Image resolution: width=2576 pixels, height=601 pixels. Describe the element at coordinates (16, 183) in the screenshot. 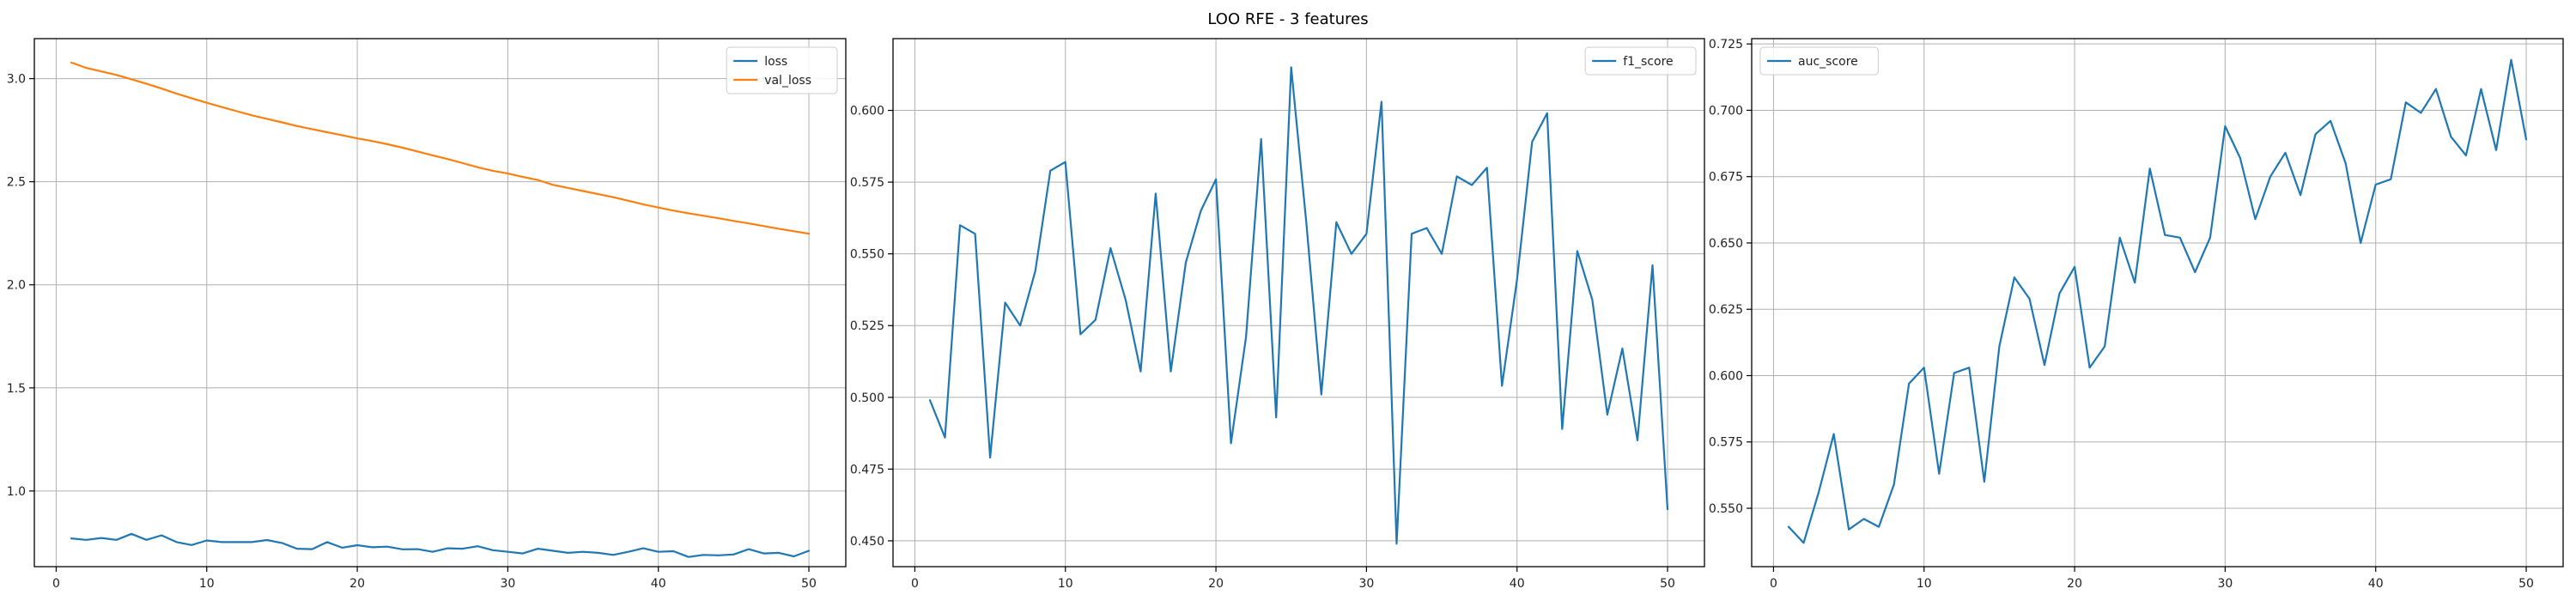

I see `y-tick-label: 2.5` at that location.